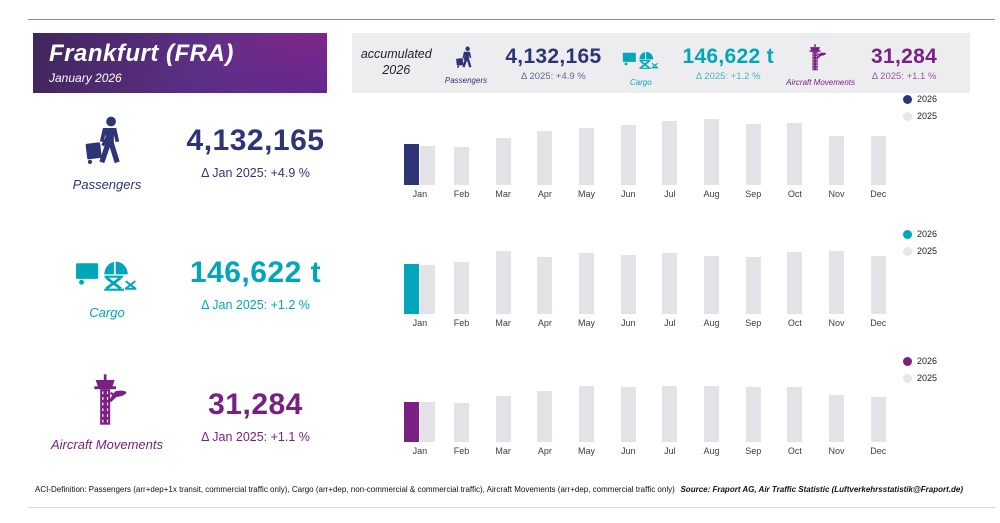 The width and height of the screenshot is (1000, 523). What do you see at coordinates (553, 76) in the screenshot?
I see `summary-passengers-delta: Δ 2025: +4.9 %` at bounding box center [553, 76].